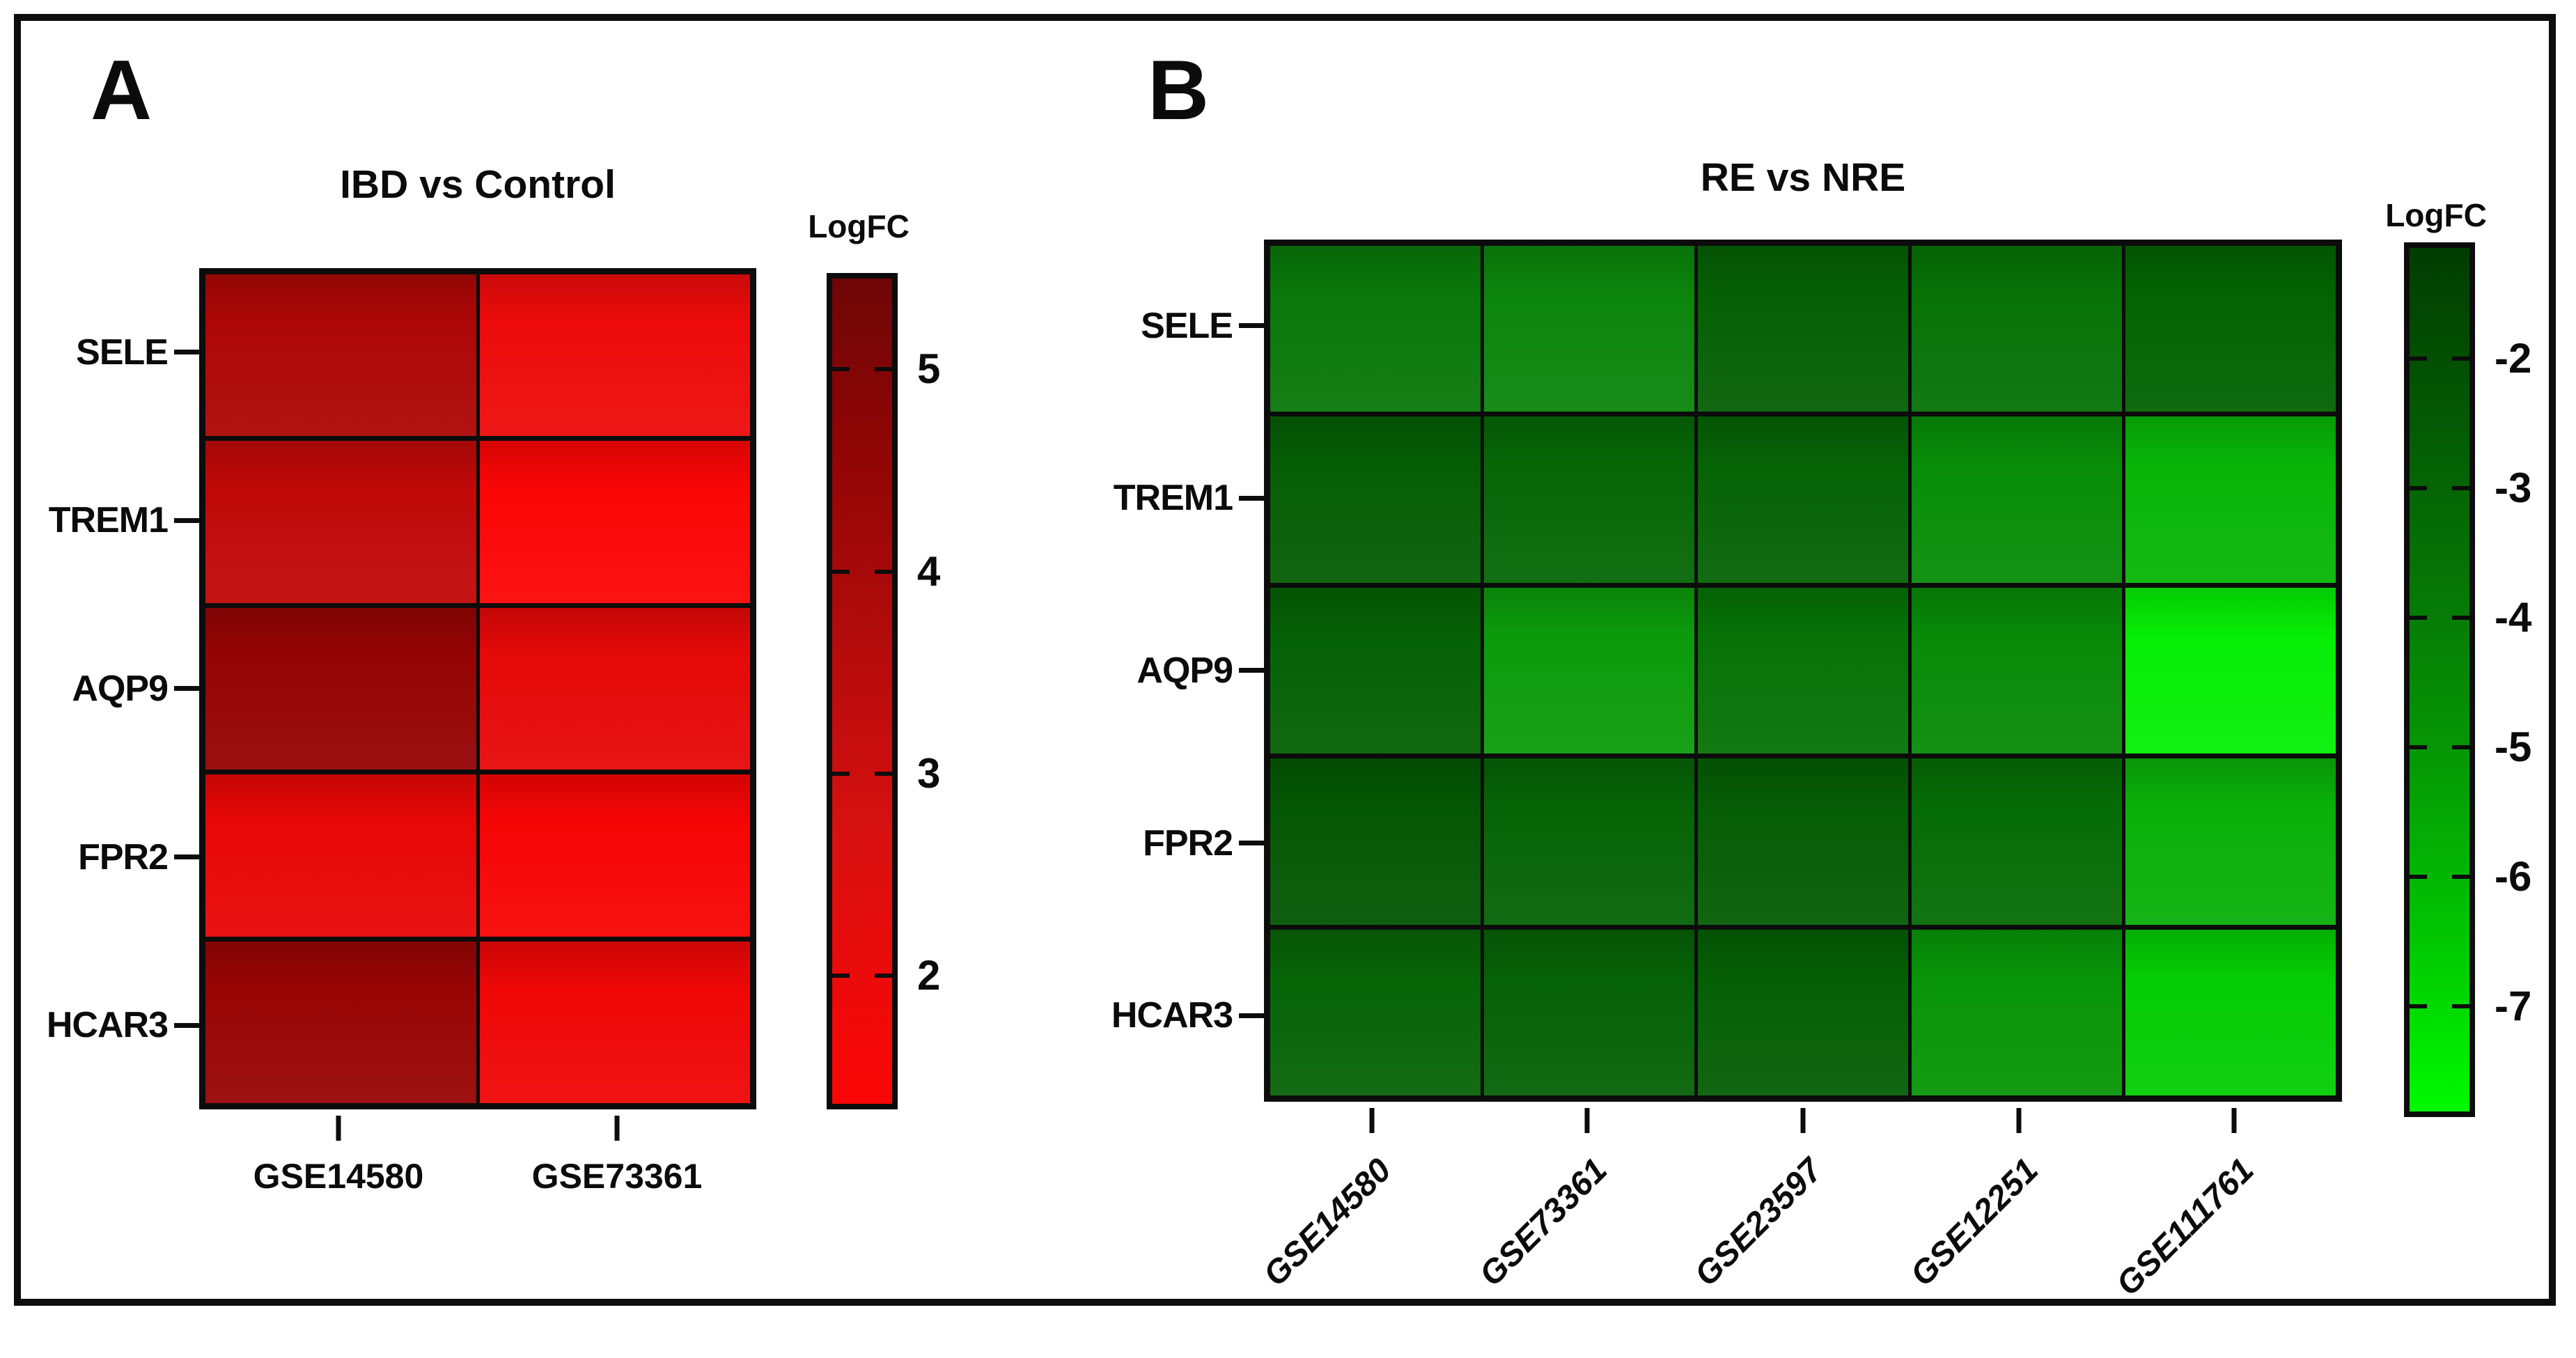 The width and height of the screenshot is (2576, 1358). Describe the element at coordinates (929, 369) in the screenshot. I see `colorbar-tick-label: 5` at that location.